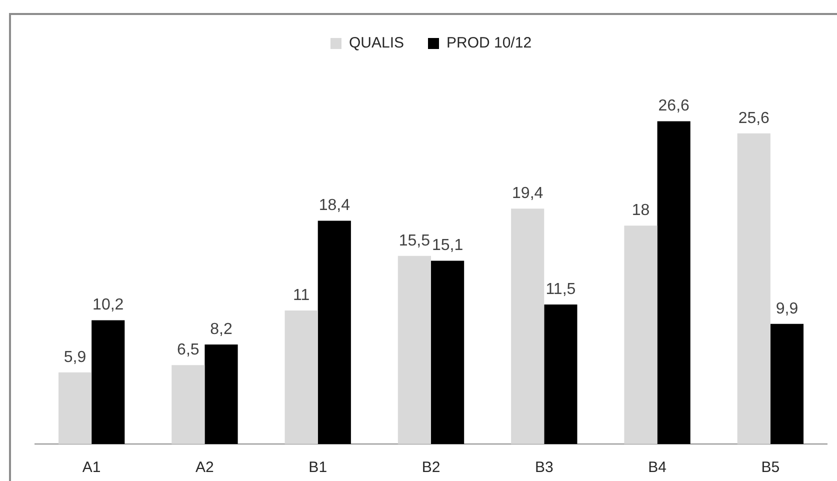  Describe the element at coordinates (489, 43) in the screenshot. I see `legend-label: PROD 10/12` at that location.